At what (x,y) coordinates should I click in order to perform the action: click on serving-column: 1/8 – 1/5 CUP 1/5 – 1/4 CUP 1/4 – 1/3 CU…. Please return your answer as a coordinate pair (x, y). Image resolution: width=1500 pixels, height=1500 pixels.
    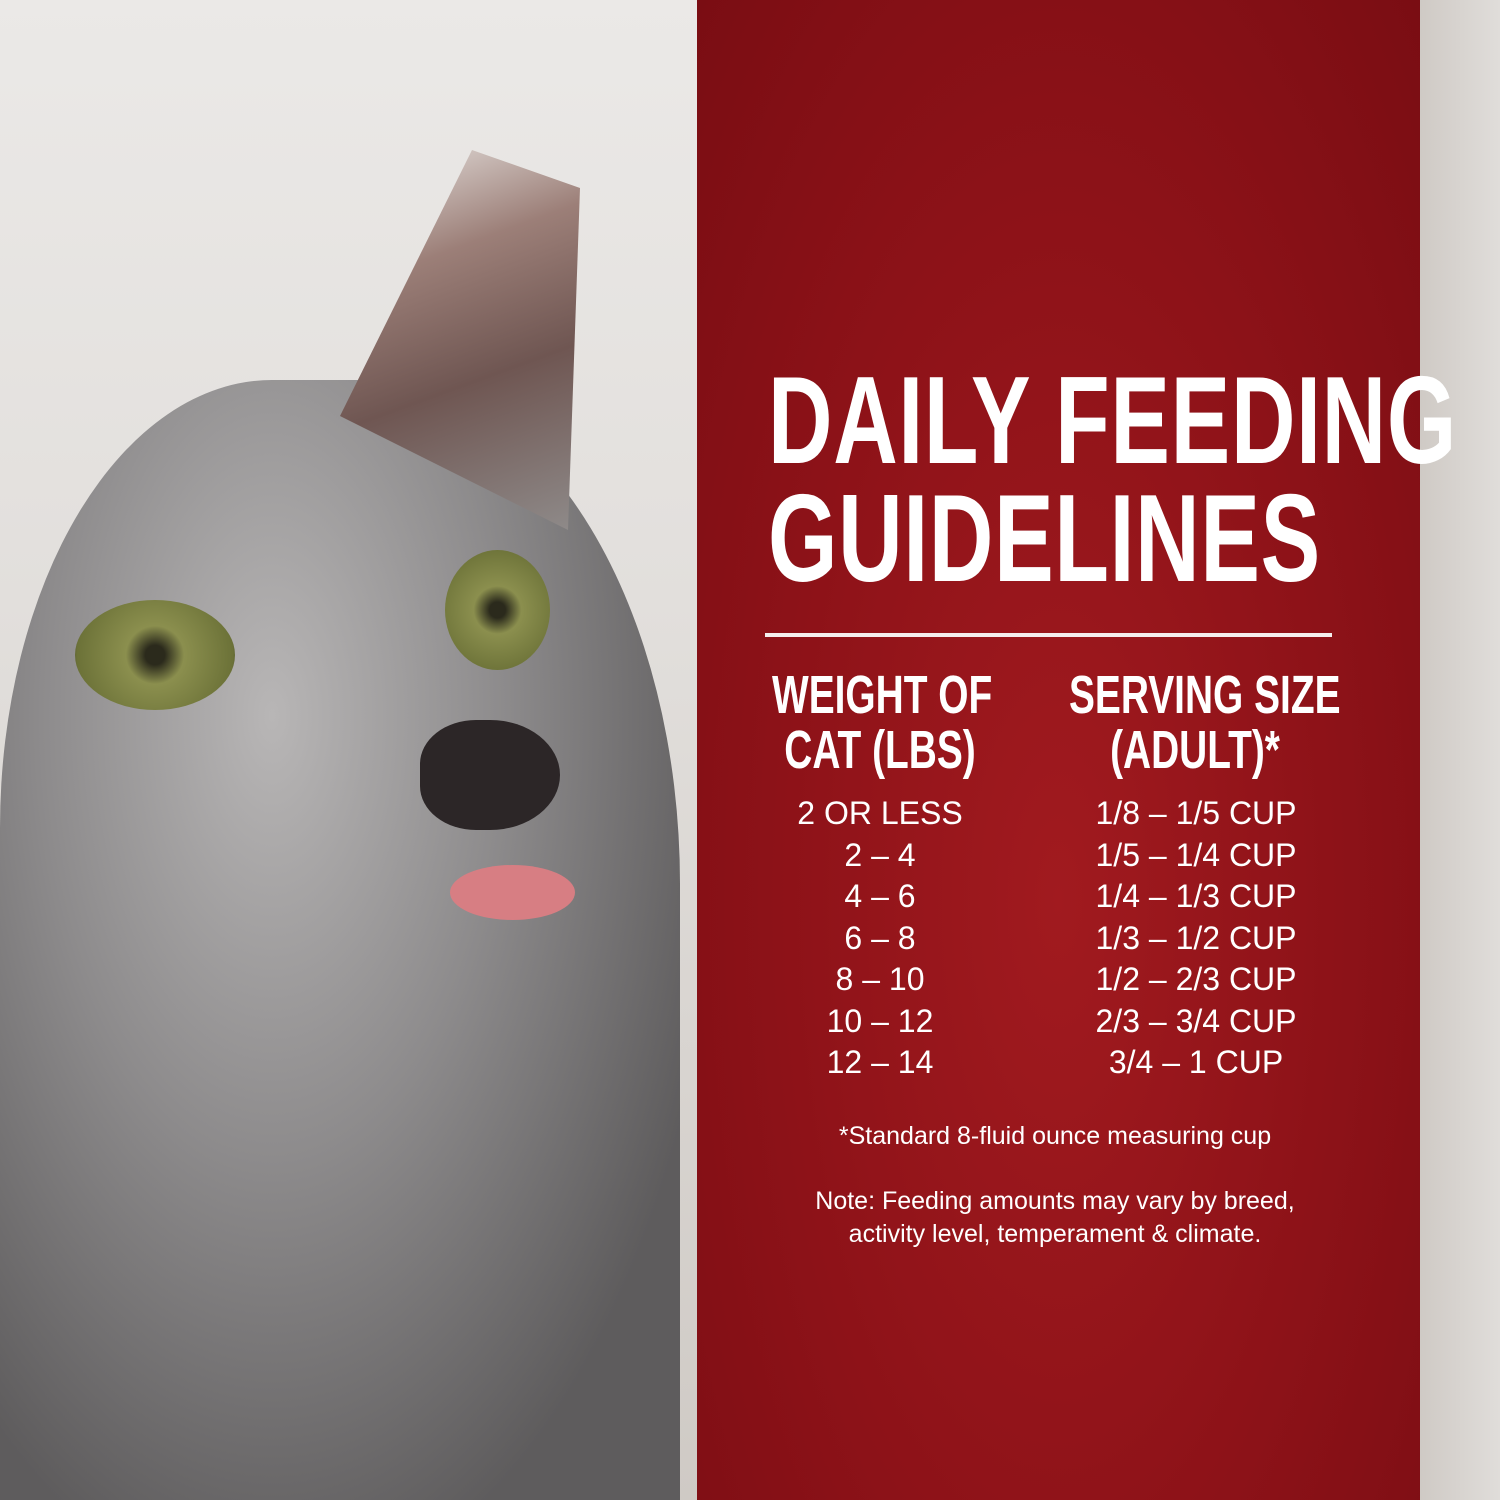
    Looking at the image, I should click on (1196, 938).